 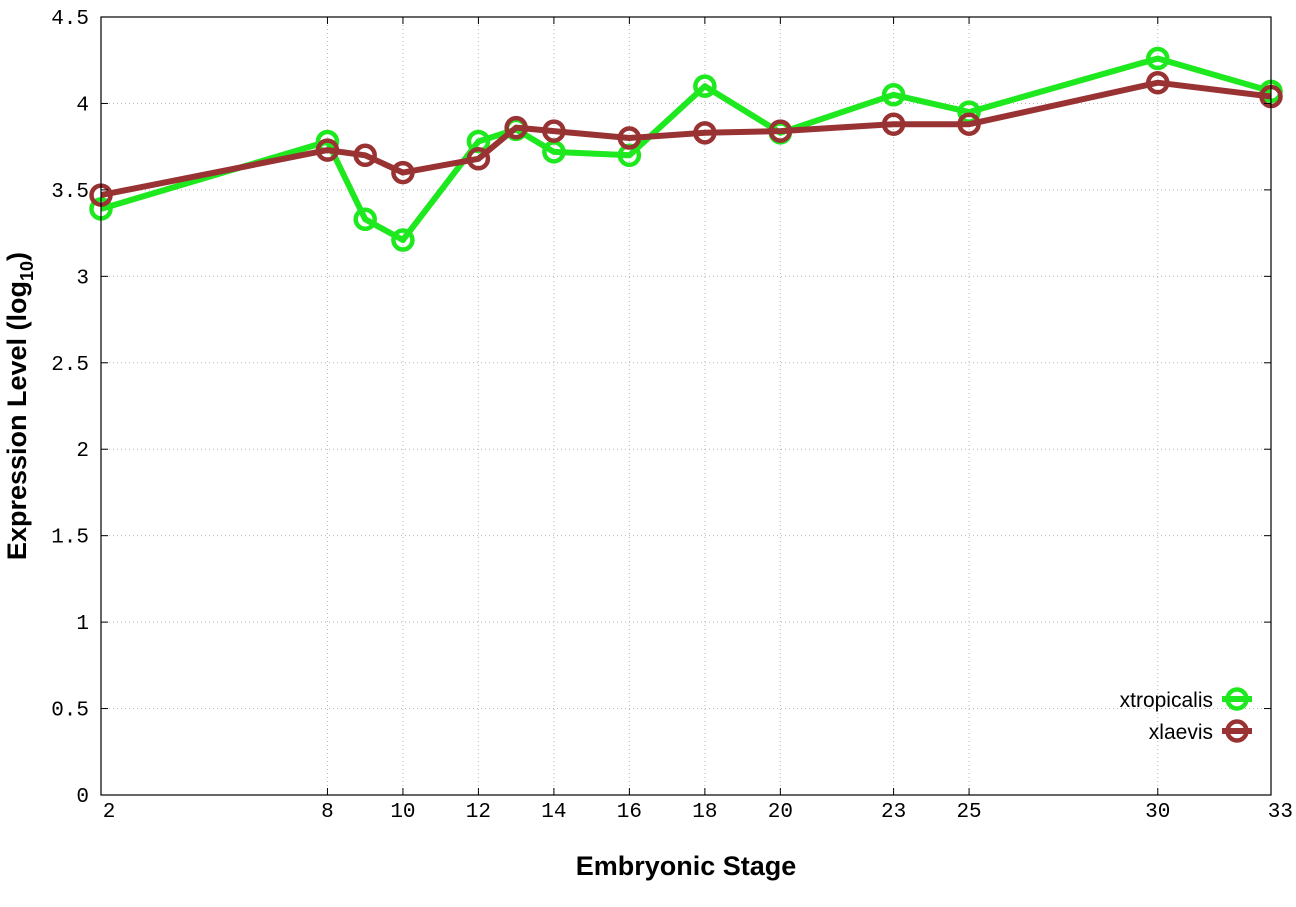 I want to click on legend-label-xtropicalis: xtropicalis, so click(x=1166, y=700).